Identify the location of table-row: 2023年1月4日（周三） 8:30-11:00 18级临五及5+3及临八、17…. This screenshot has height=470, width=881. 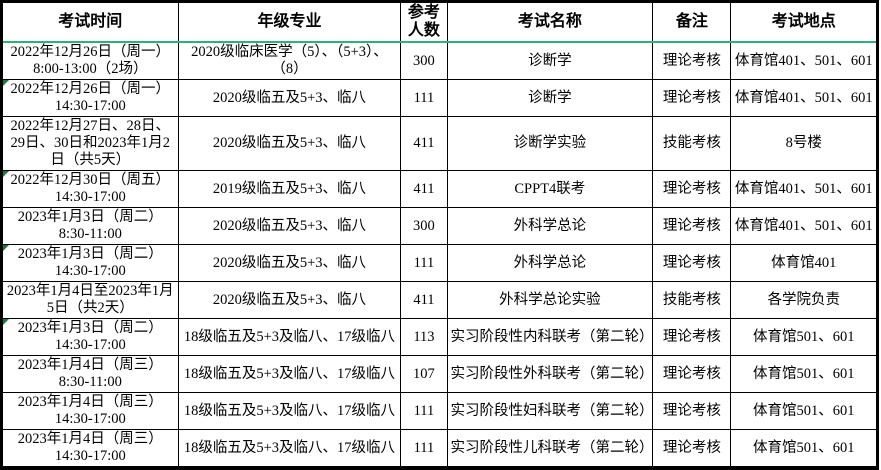
(439, 374).